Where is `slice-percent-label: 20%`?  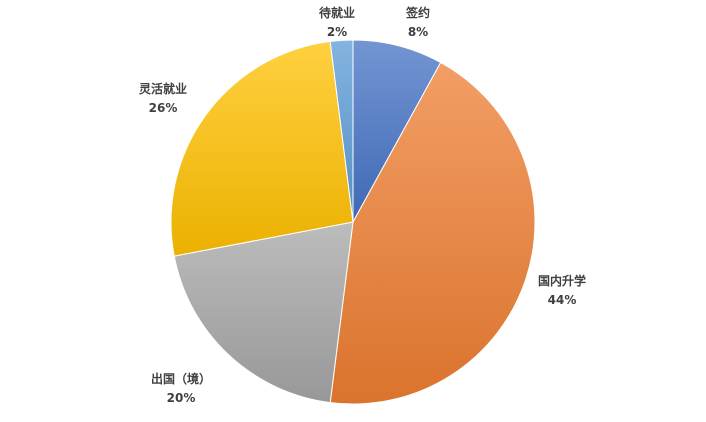 slice-percent-label: 20% is located at coordinates (181, 398).